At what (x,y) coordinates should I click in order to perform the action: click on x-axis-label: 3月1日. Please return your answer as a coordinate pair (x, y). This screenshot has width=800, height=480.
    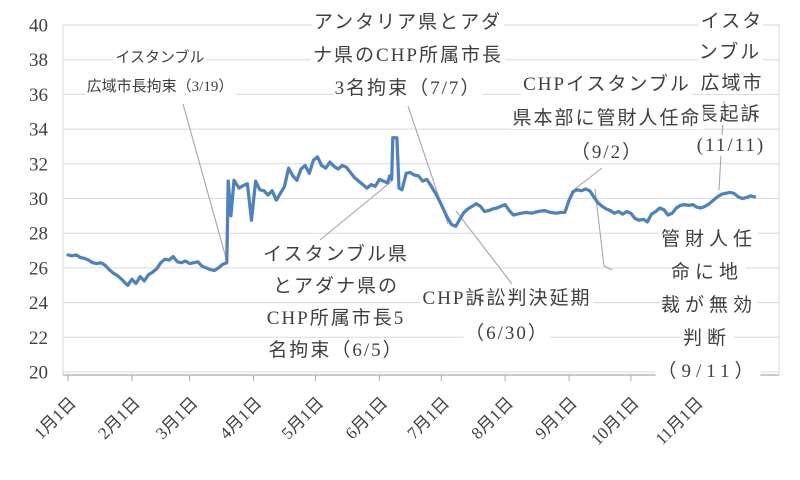
    Looking at the image, I should click on (176, 417).